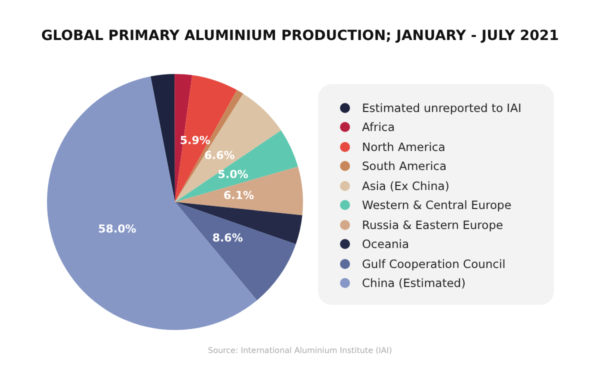 The width and height of the screenshot is (600, 376). I want to click on source-note: Source: International Aluminium Institute (IAI), so click(300, 350).